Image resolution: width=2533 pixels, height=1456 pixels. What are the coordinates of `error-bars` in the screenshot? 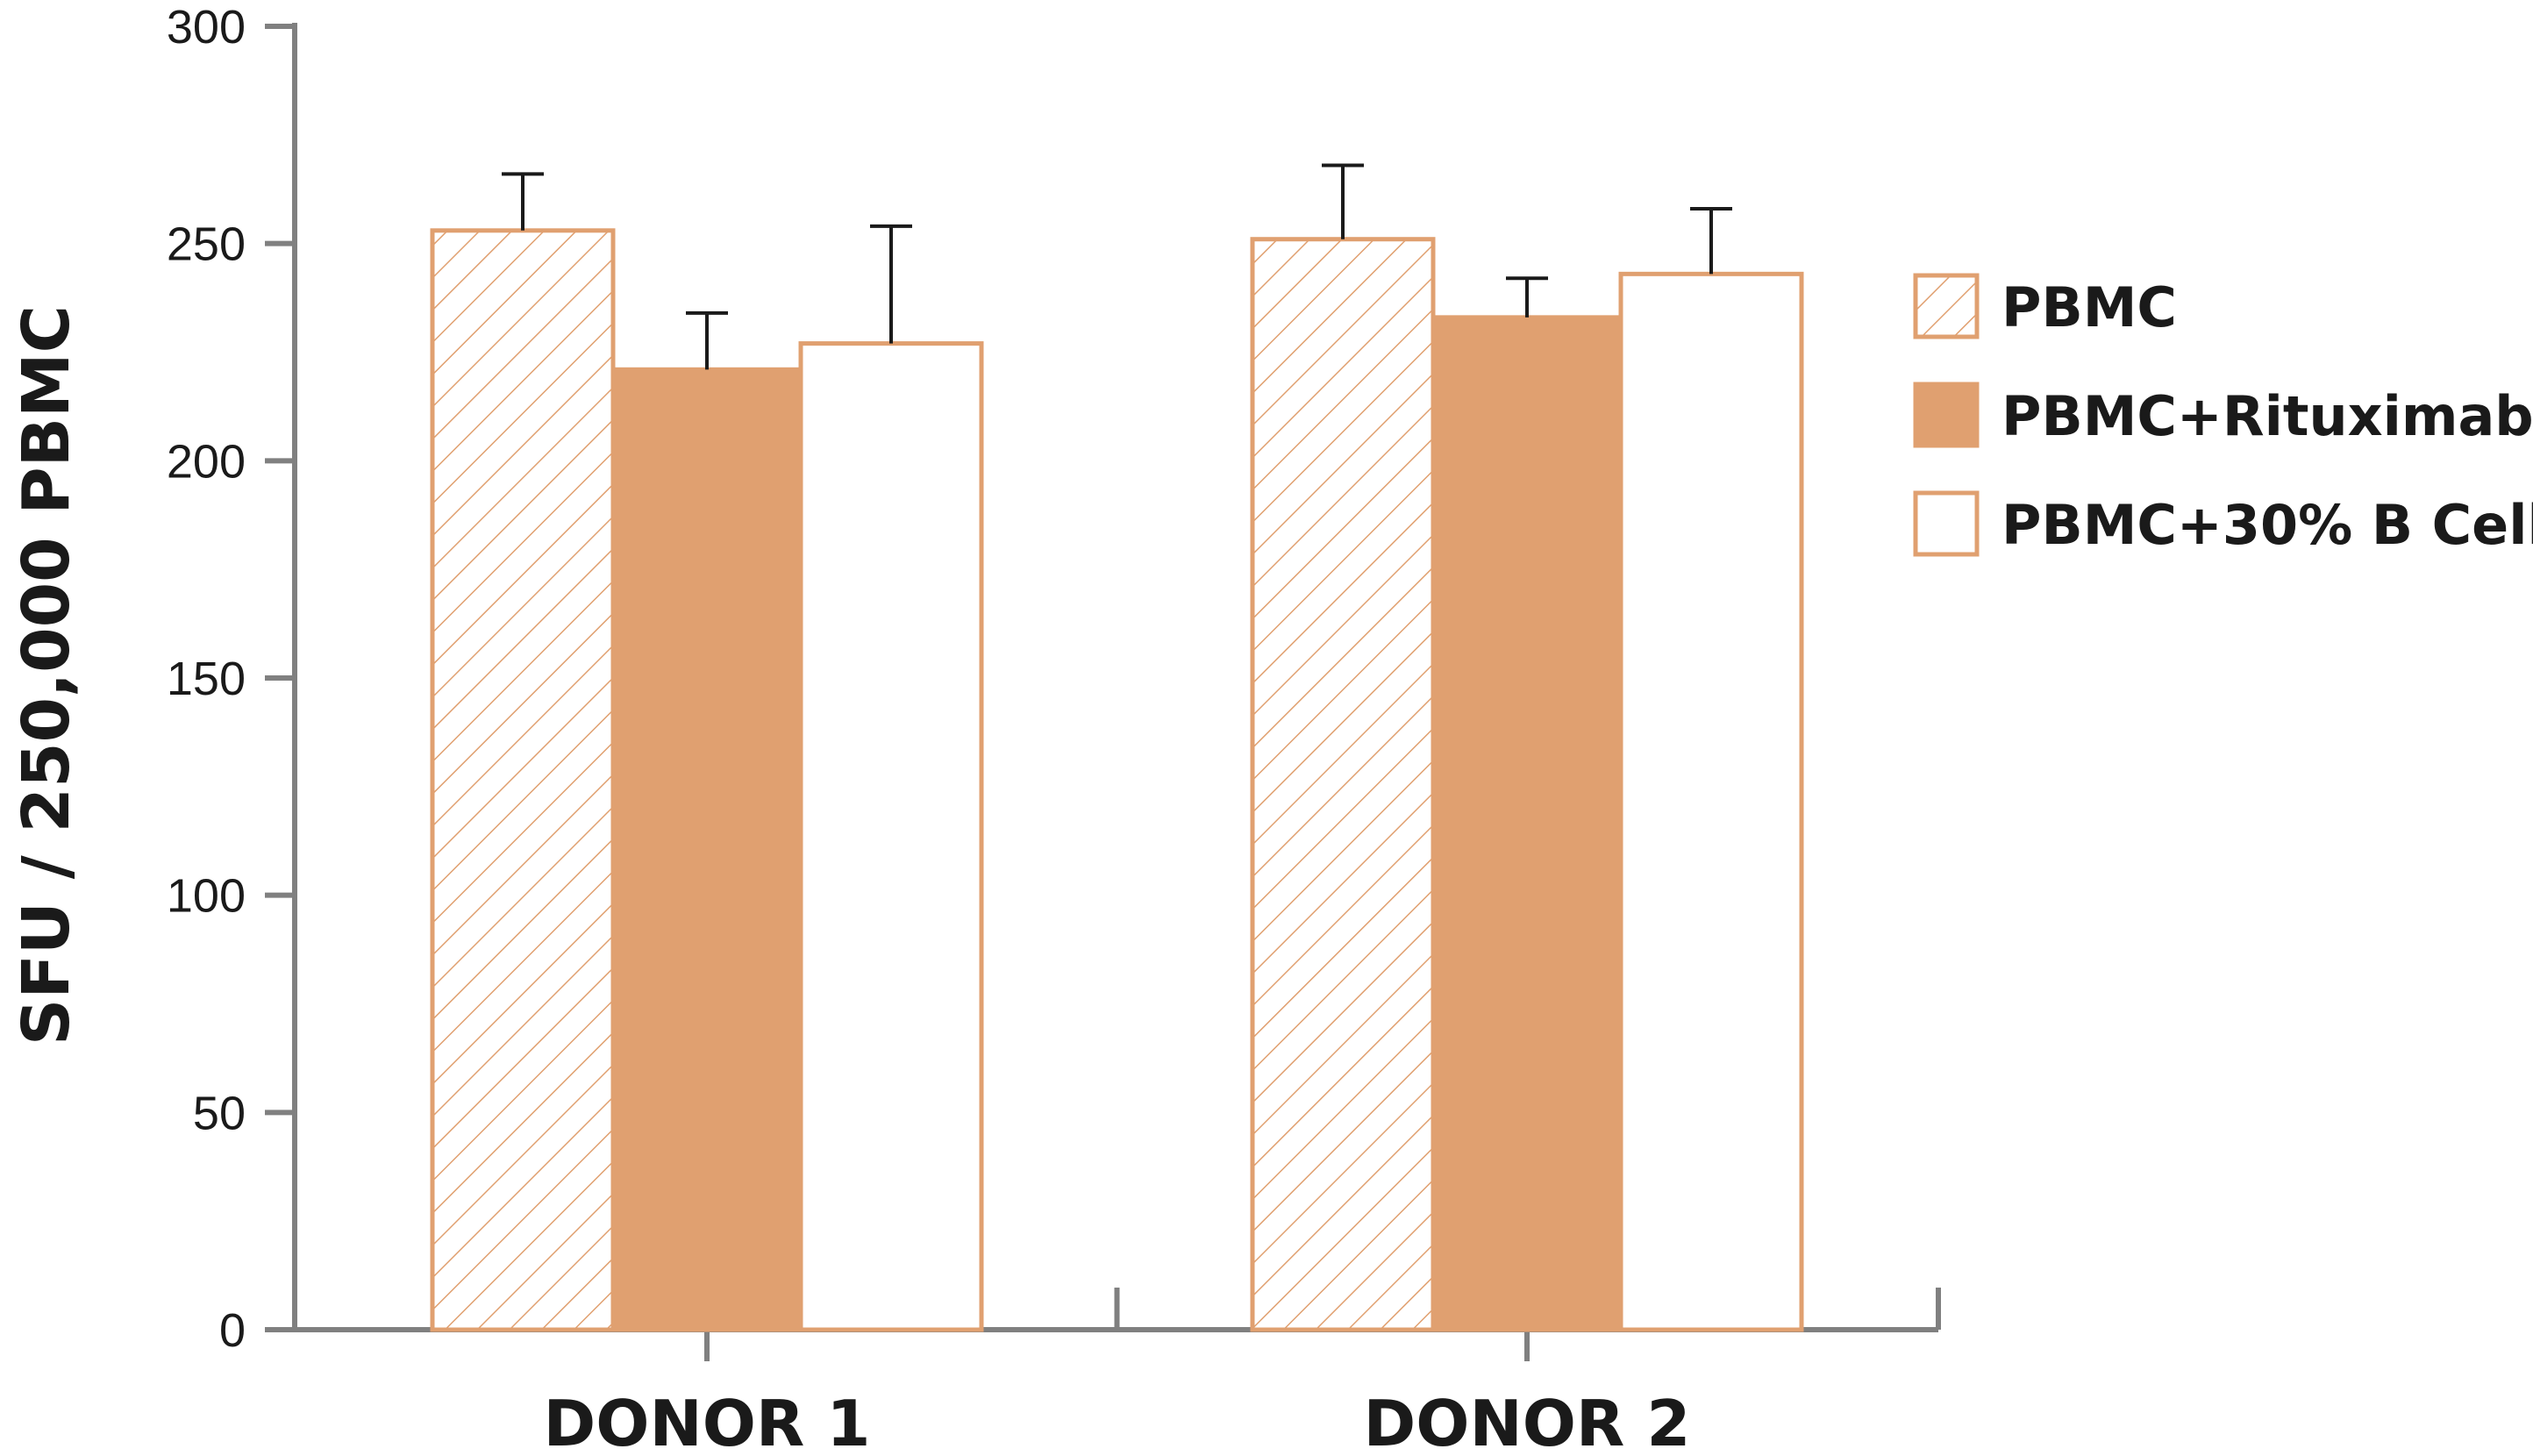 It's located at (1117, 266).